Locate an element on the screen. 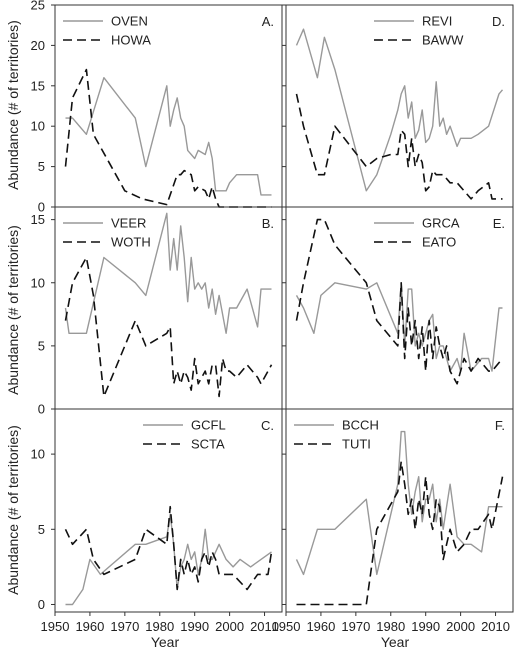  legend-label: WOTH is located at coordinates (131, 242).